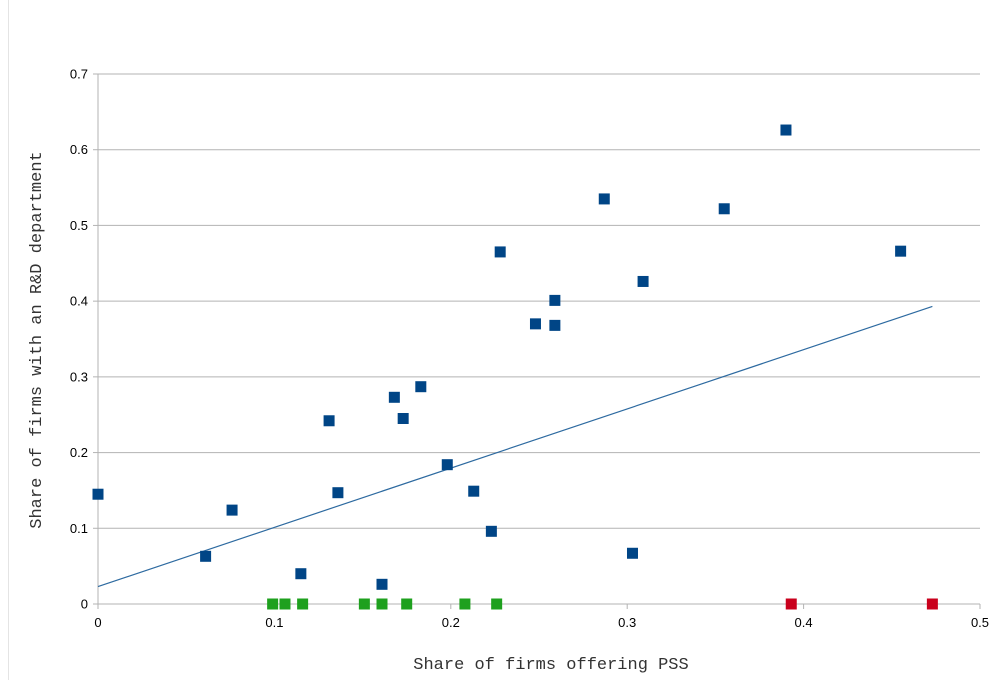 The height and width of the screenshot is (680, 992). I want to click on x-tick-label: 0.2, so click(451, 622).